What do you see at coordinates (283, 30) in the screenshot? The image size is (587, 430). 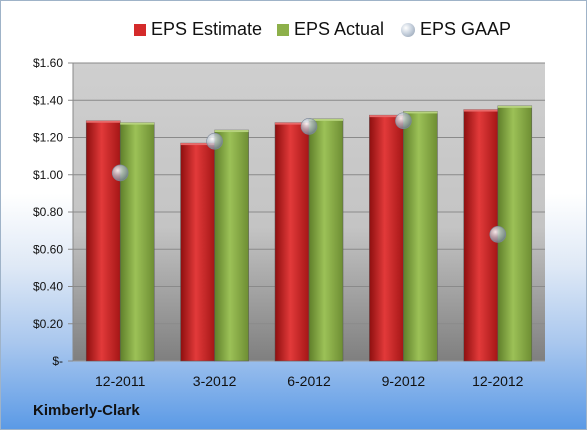 I see `legend-swatch-eps-actual` at bounding box center [283, 30].